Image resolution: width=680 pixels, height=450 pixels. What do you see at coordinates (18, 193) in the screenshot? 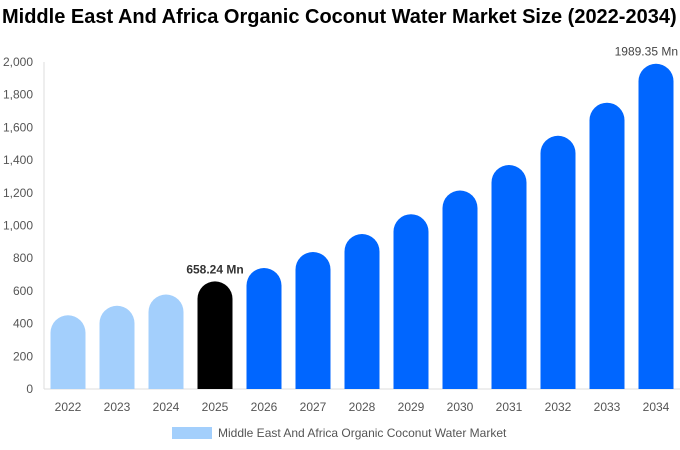
I see `y-tick-label: 1,200` at bounding box center [18, 193].